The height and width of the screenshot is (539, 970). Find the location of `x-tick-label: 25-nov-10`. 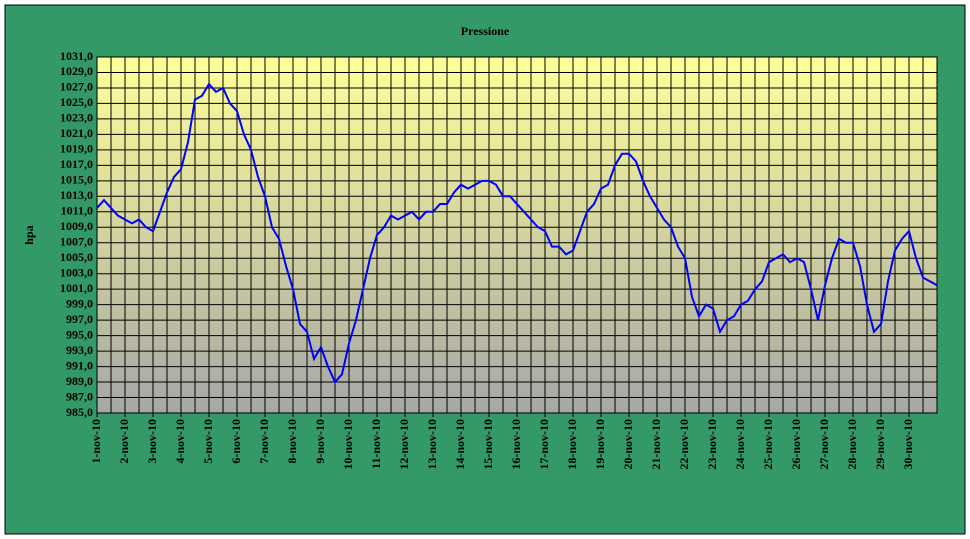

x-tick-label: 25-nov-10 is located at coordinates (768, 444).